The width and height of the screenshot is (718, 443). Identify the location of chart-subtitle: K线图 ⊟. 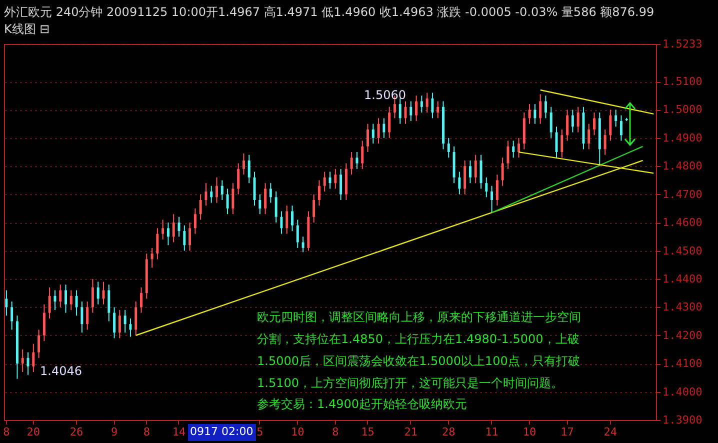
(27, 29).